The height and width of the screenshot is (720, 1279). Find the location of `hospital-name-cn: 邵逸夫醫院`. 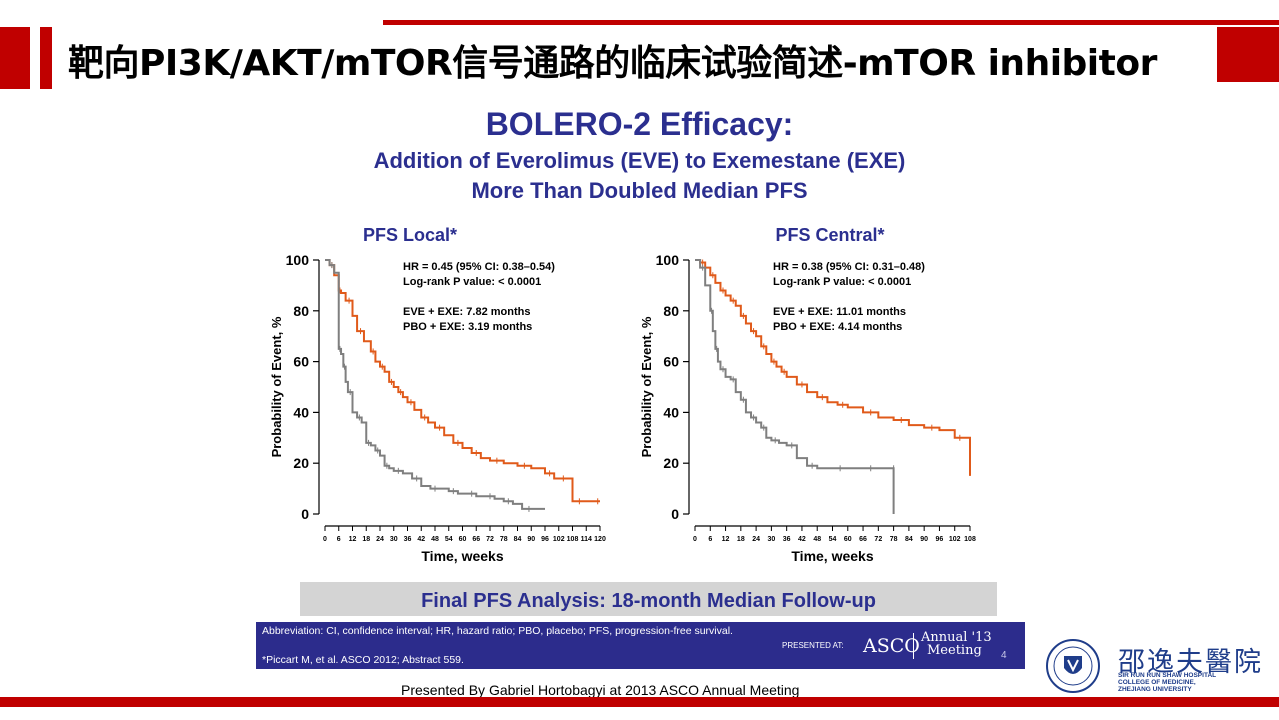

hospital-name-cn: 邵逸夫醫院 is located at coordinates (1190, 662).